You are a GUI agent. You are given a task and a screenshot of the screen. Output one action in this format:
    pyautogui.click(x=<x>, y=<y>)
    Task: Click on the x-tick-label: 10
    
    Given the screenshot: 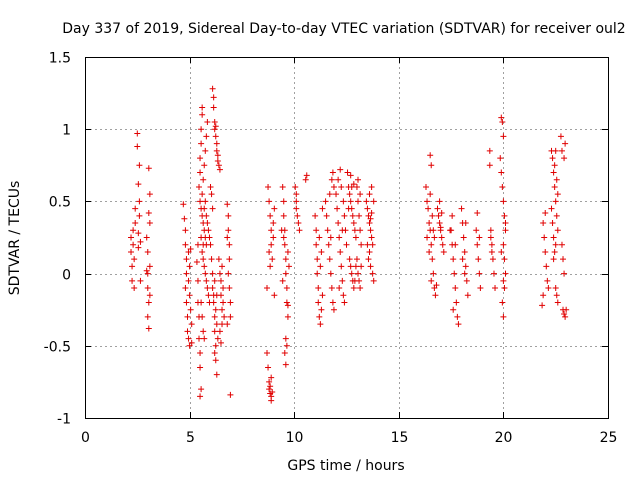 What is the action you would take?
    pyautogui.click(x=295, y=438)
    